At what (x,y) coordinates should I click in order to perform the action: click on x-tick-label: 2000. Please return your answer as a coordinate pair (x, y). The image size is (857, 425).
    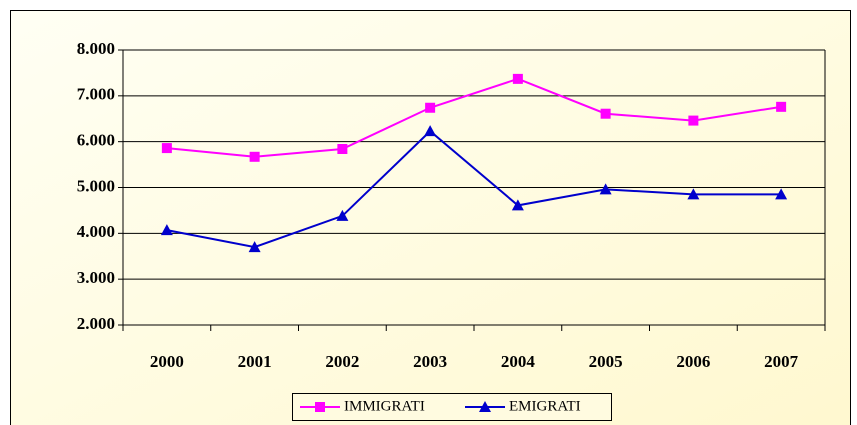
    Looking at the image, I should click on (167, 361).